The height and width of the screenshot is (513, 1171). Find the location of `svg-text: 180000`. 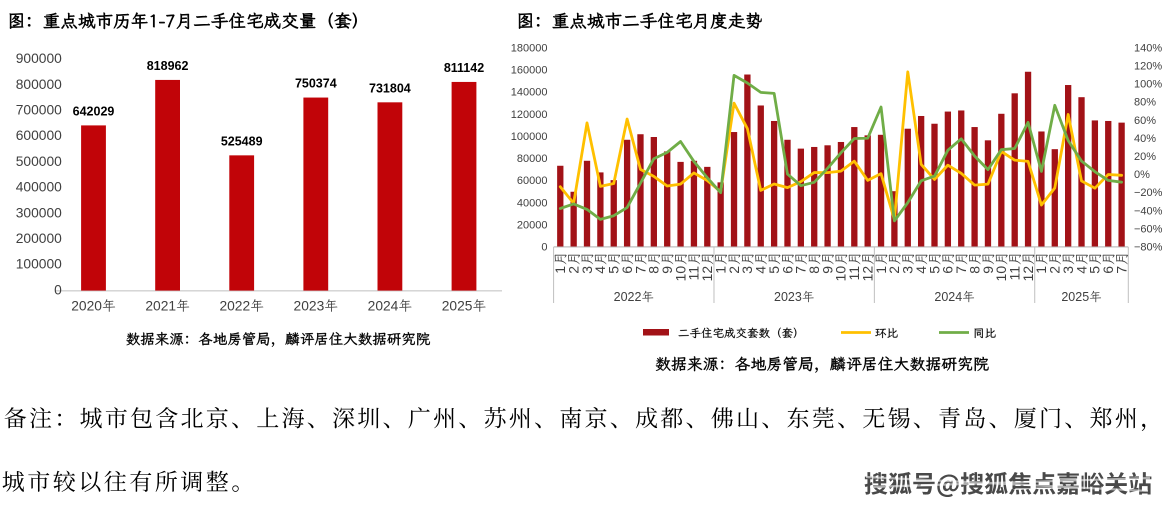

svg-text: 180000 is located at coordinates (529, 48).